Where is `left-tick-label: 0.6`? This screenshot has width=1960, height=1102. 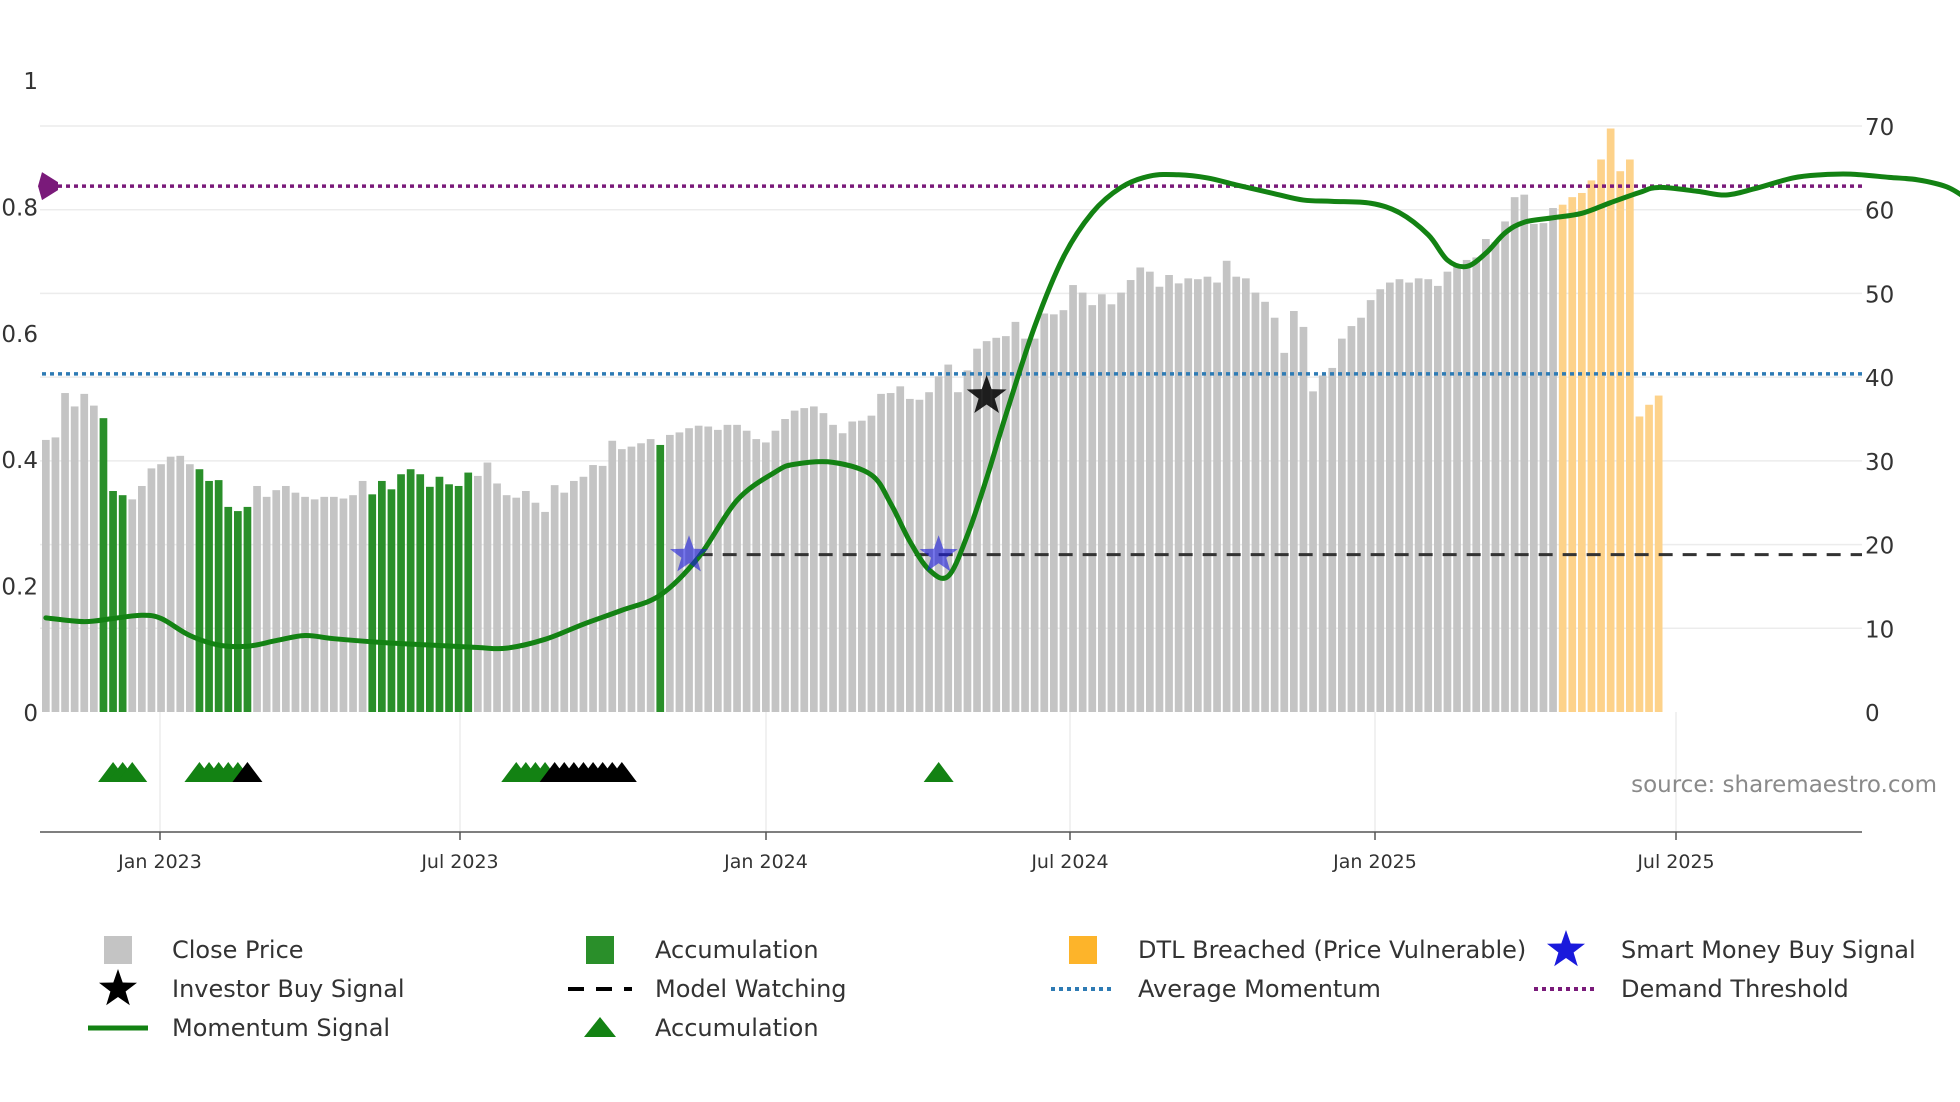
left-tick-label: 0.6 is located at coordinates (19, 335).